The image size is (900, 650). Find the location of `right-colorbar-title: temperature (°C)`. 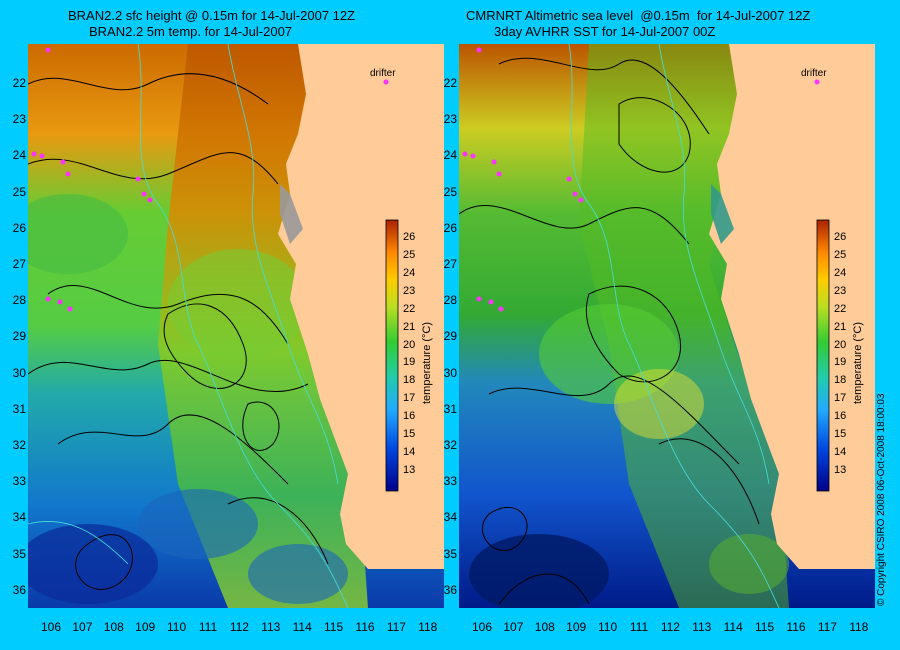

right-colorbar-title: temperature (°C) is located at coordinates (858, 362).